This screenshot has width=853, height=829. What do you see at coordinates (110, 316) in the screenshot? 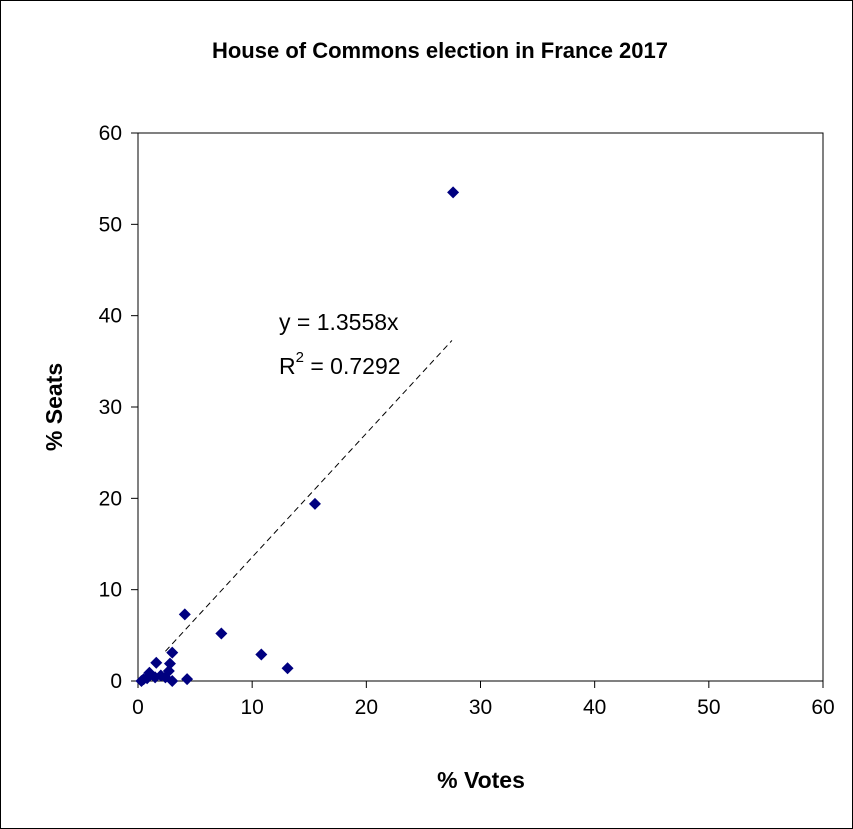
I see `y-tick-label: 40` at bounding box center [110, 316].